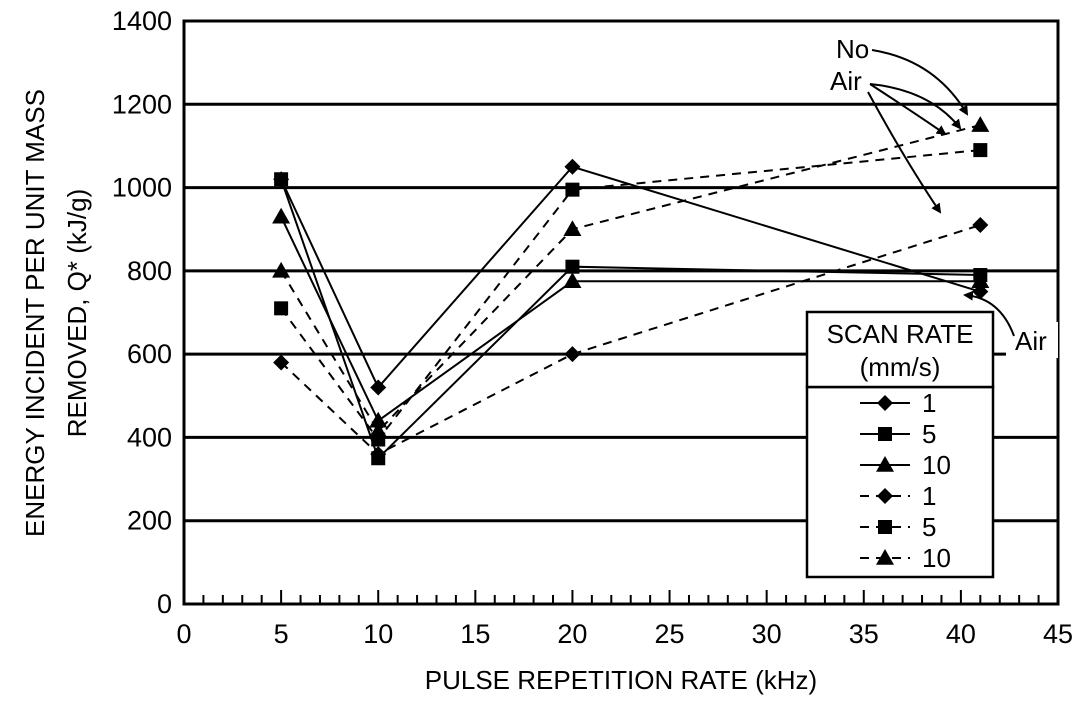 Image resolution: width=1082 pixels, height=710 pixels. Describe the element at coordinates (936, 465) in the screenshot. I see `legend-label-solid-10: 10` at that location.